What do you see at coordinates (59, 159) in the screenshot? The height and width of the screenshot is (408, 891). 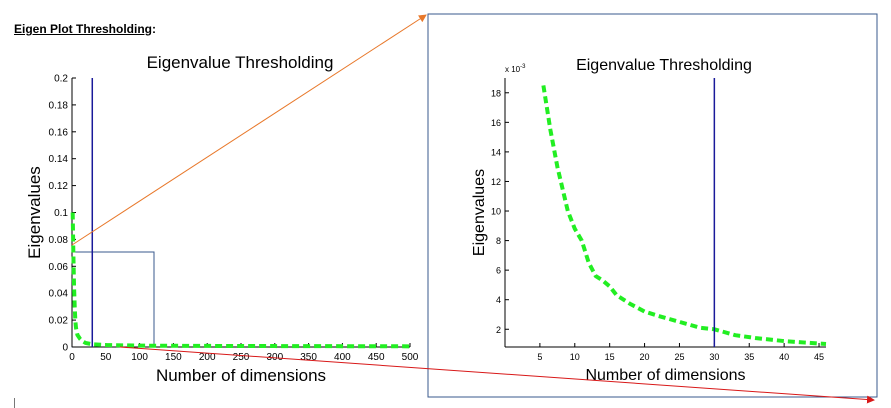 I see `y-tick-label: 0.14` at bounding box center [59, 159].